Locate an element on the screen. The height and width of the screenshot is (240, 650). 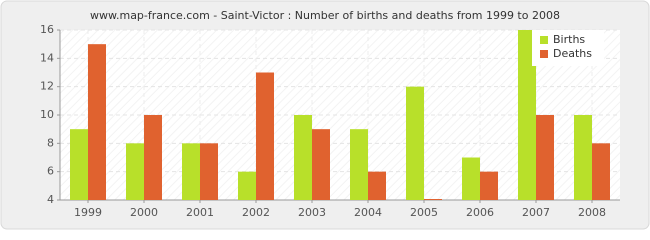
x-tick-label: 2002 is located at coordinates (256, 212).